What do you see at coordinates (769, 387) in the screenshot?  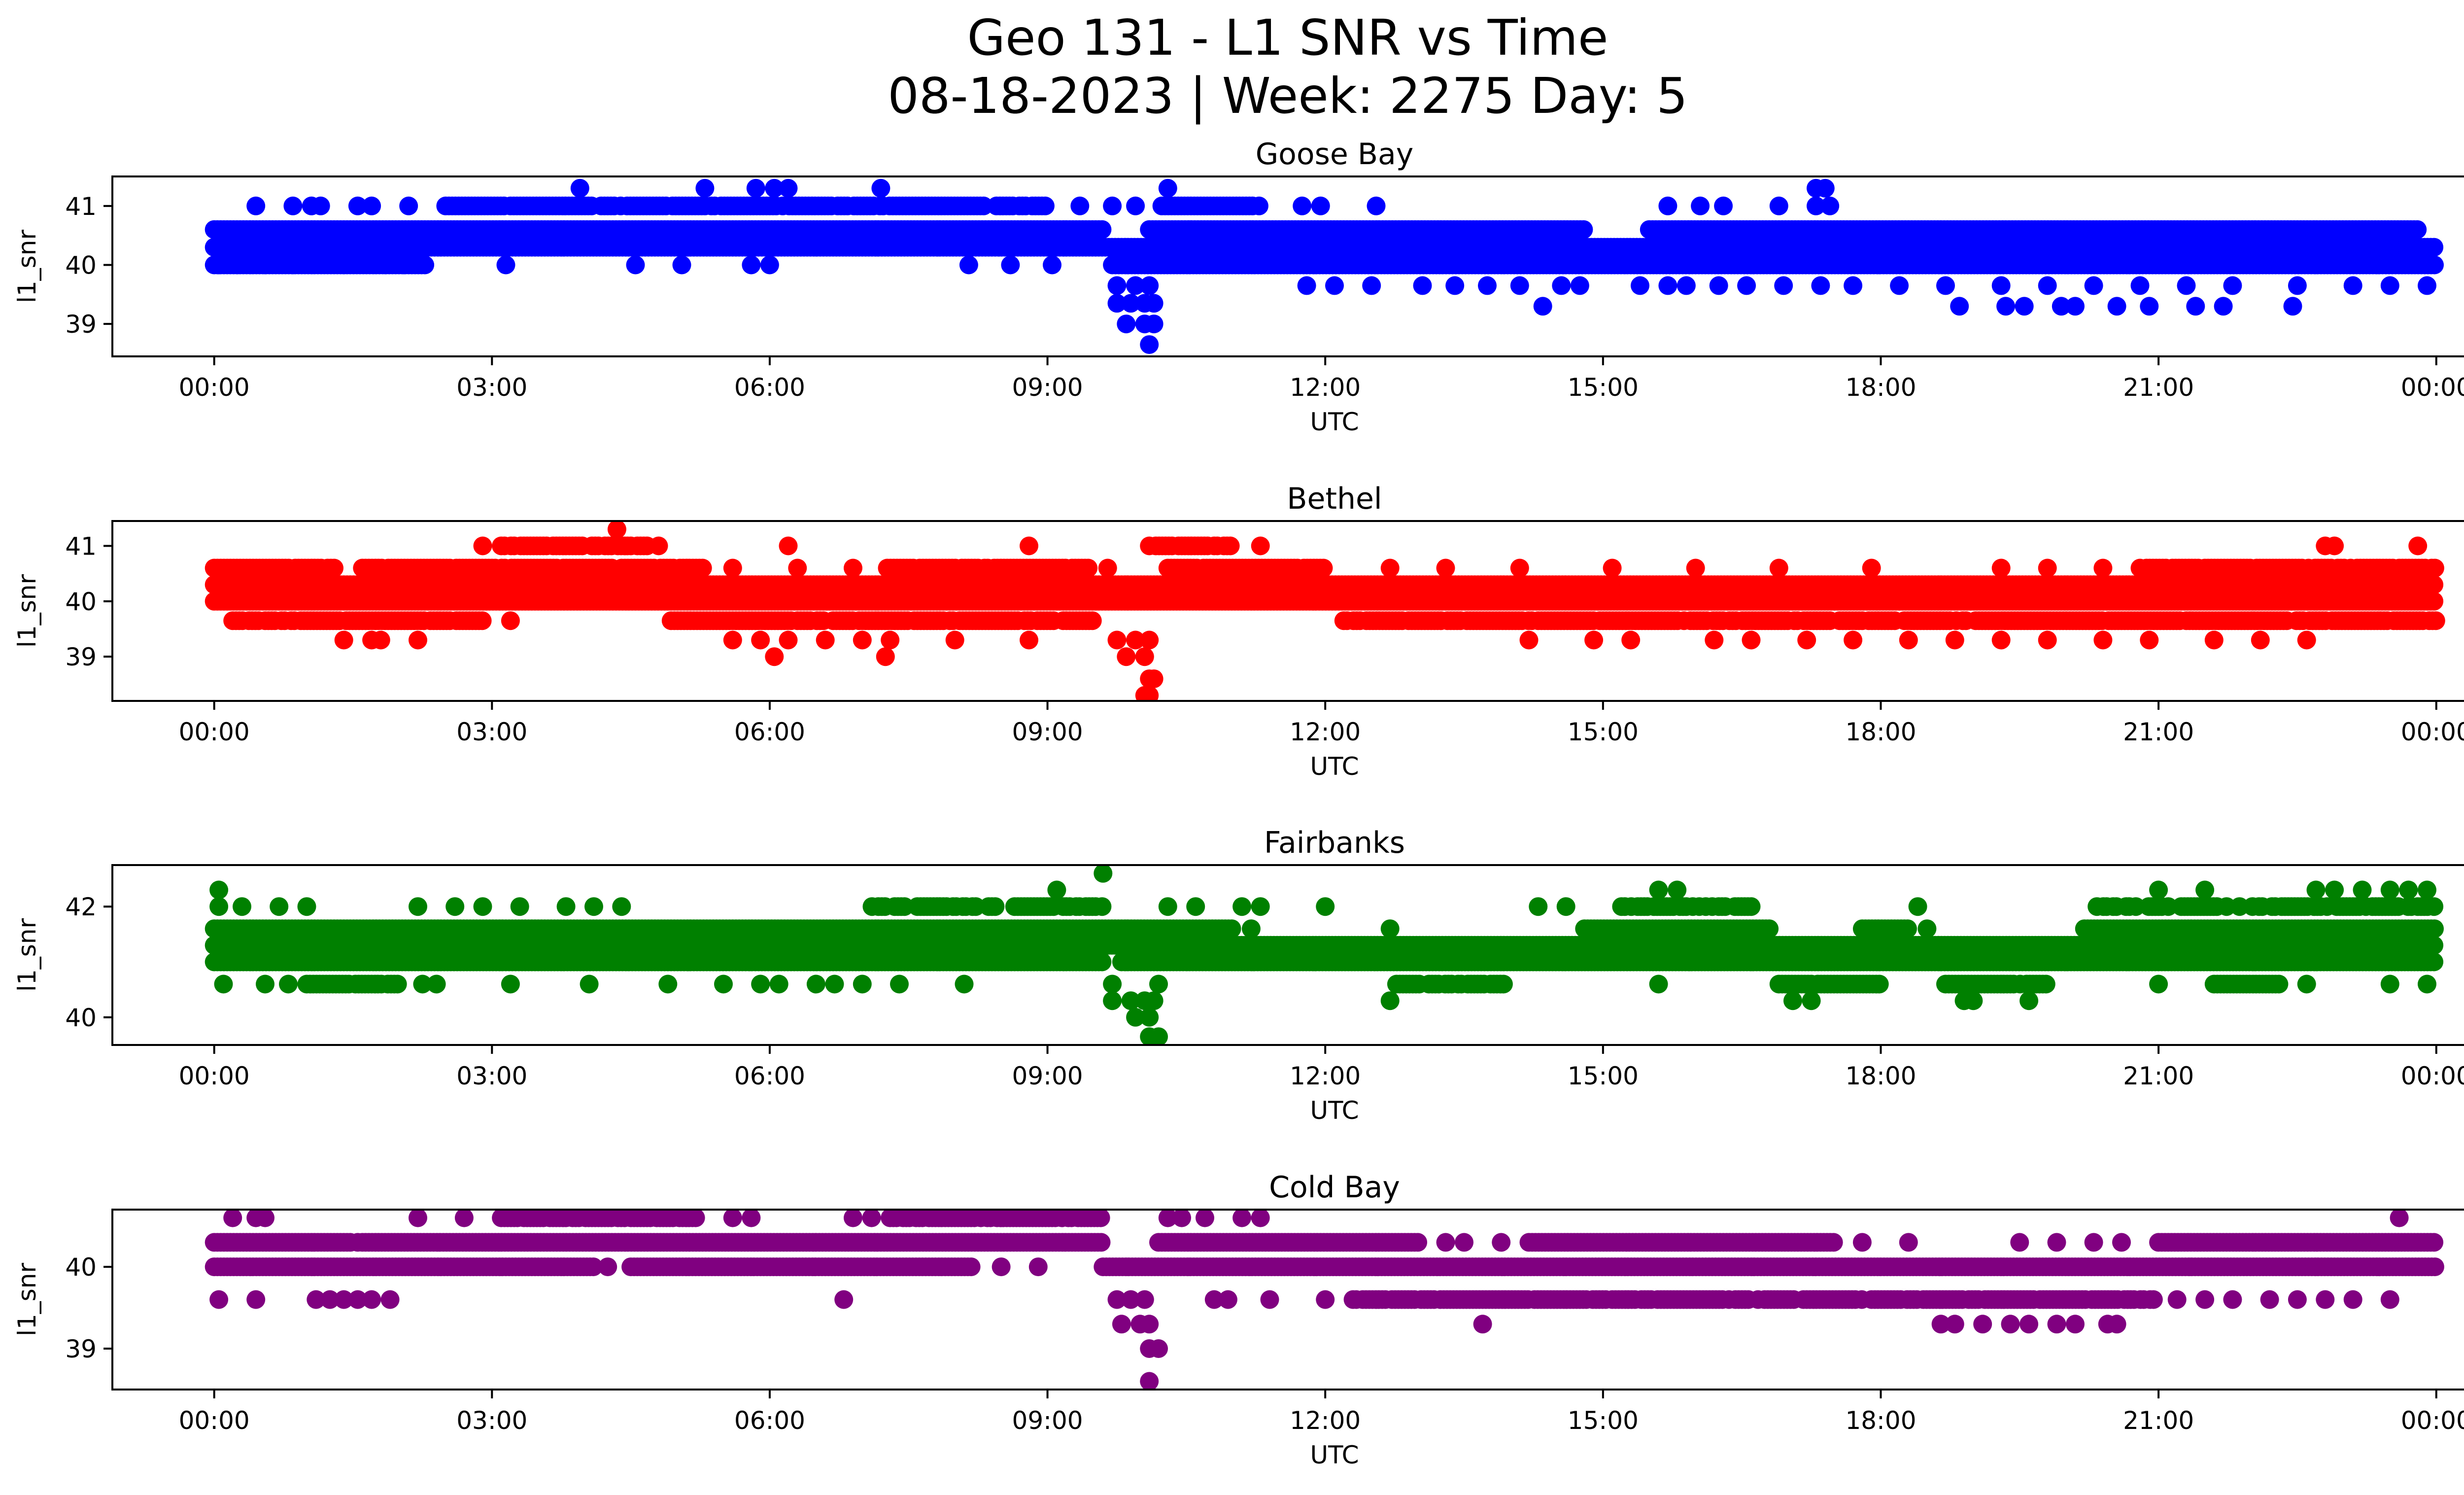 I see `x-tick-label: 06:00` at bounding box center [769, 387].